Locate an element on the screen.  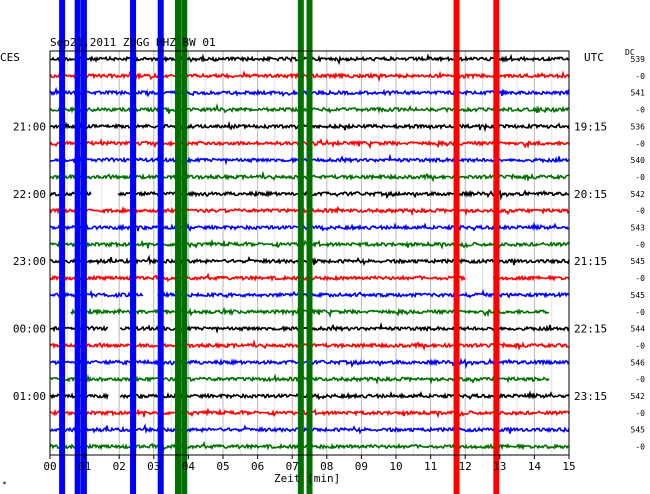
dc-value: 540 is located at coordinates (638, 160).